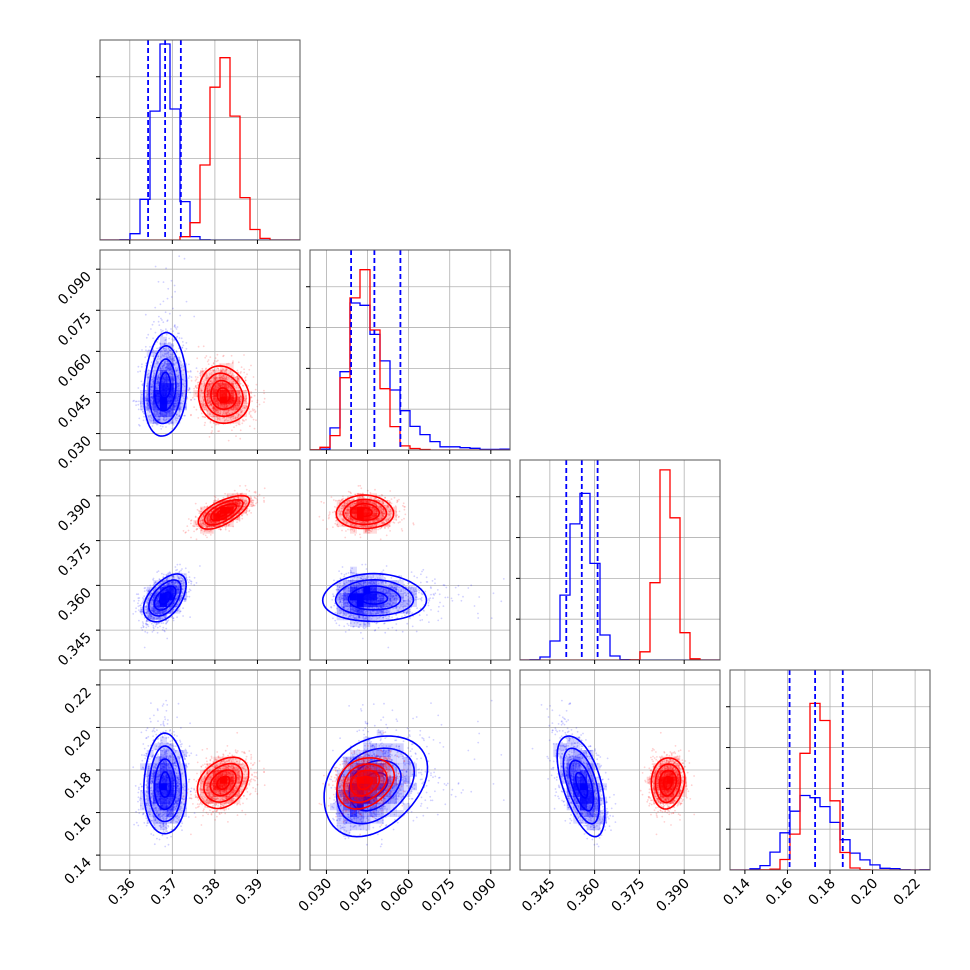 Image resolution: width=970 pixels, height=970 pixels. I want to click on y-tick-label-3-1: 0.16, so click(77, 828).